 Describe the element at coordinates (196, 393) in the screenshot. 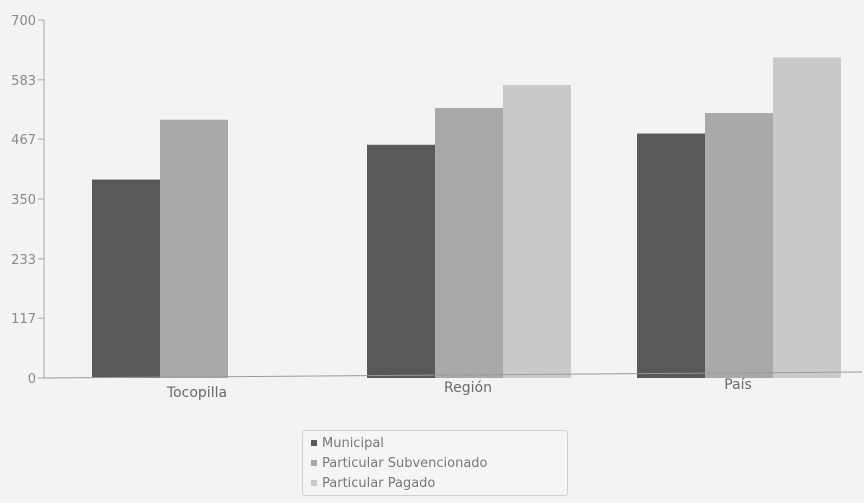

I see `x-tick-label: Tocopilla` at that location.